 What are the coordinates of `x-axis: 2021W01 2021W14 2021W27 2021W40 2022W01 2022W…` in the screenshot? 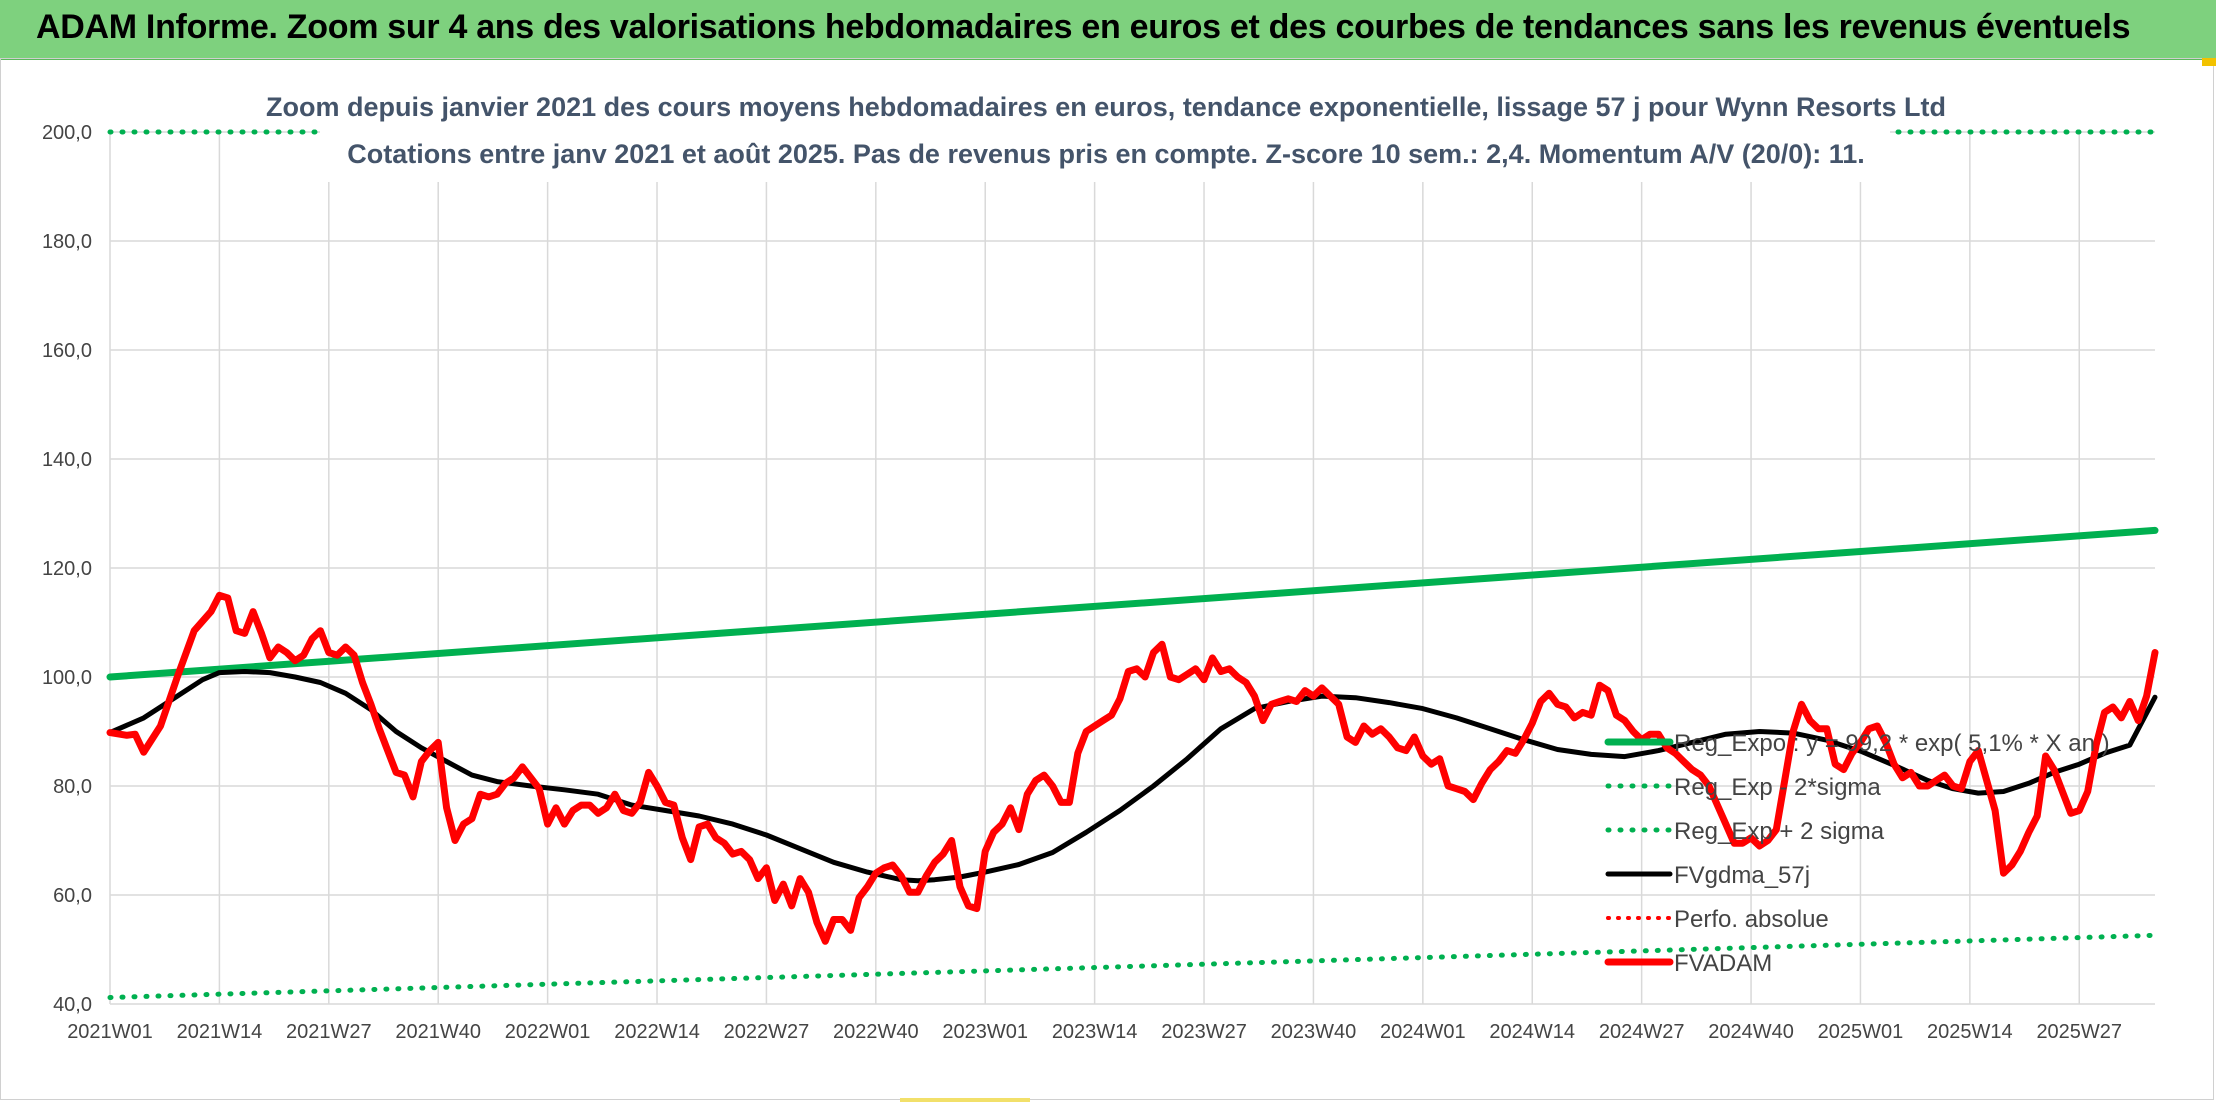 It's located at (1094, 1032).